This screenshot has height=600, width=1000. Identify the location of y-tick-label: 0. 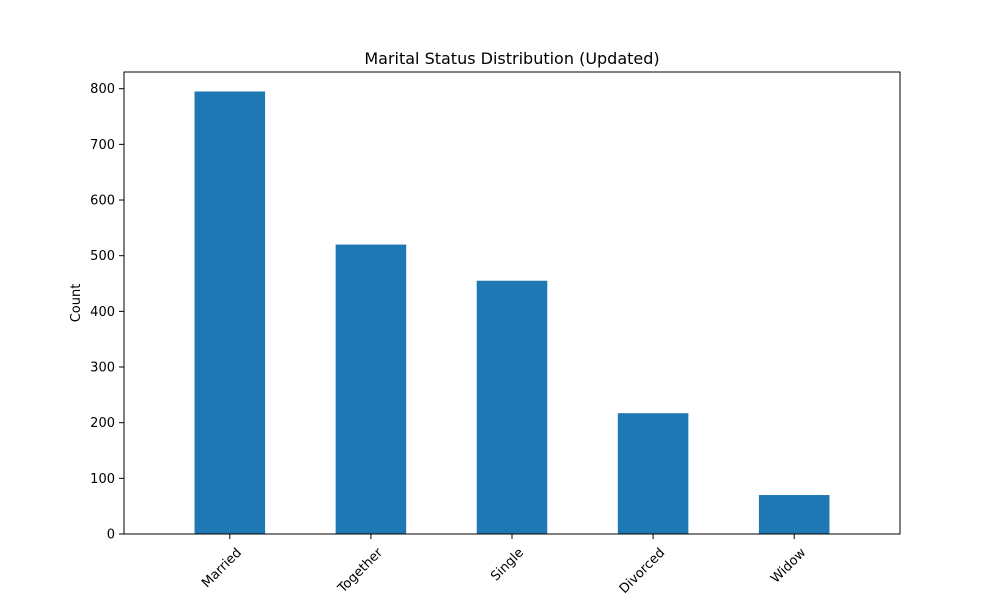
(111, 535).